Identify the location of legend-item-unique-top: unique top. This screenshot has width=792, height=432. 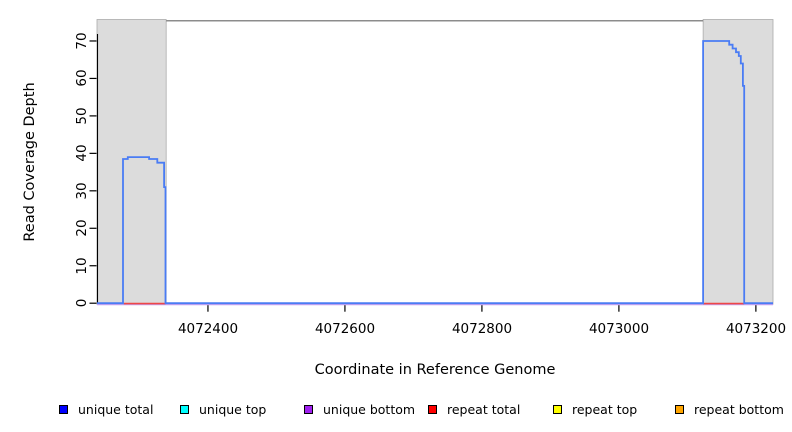
(223, 409).